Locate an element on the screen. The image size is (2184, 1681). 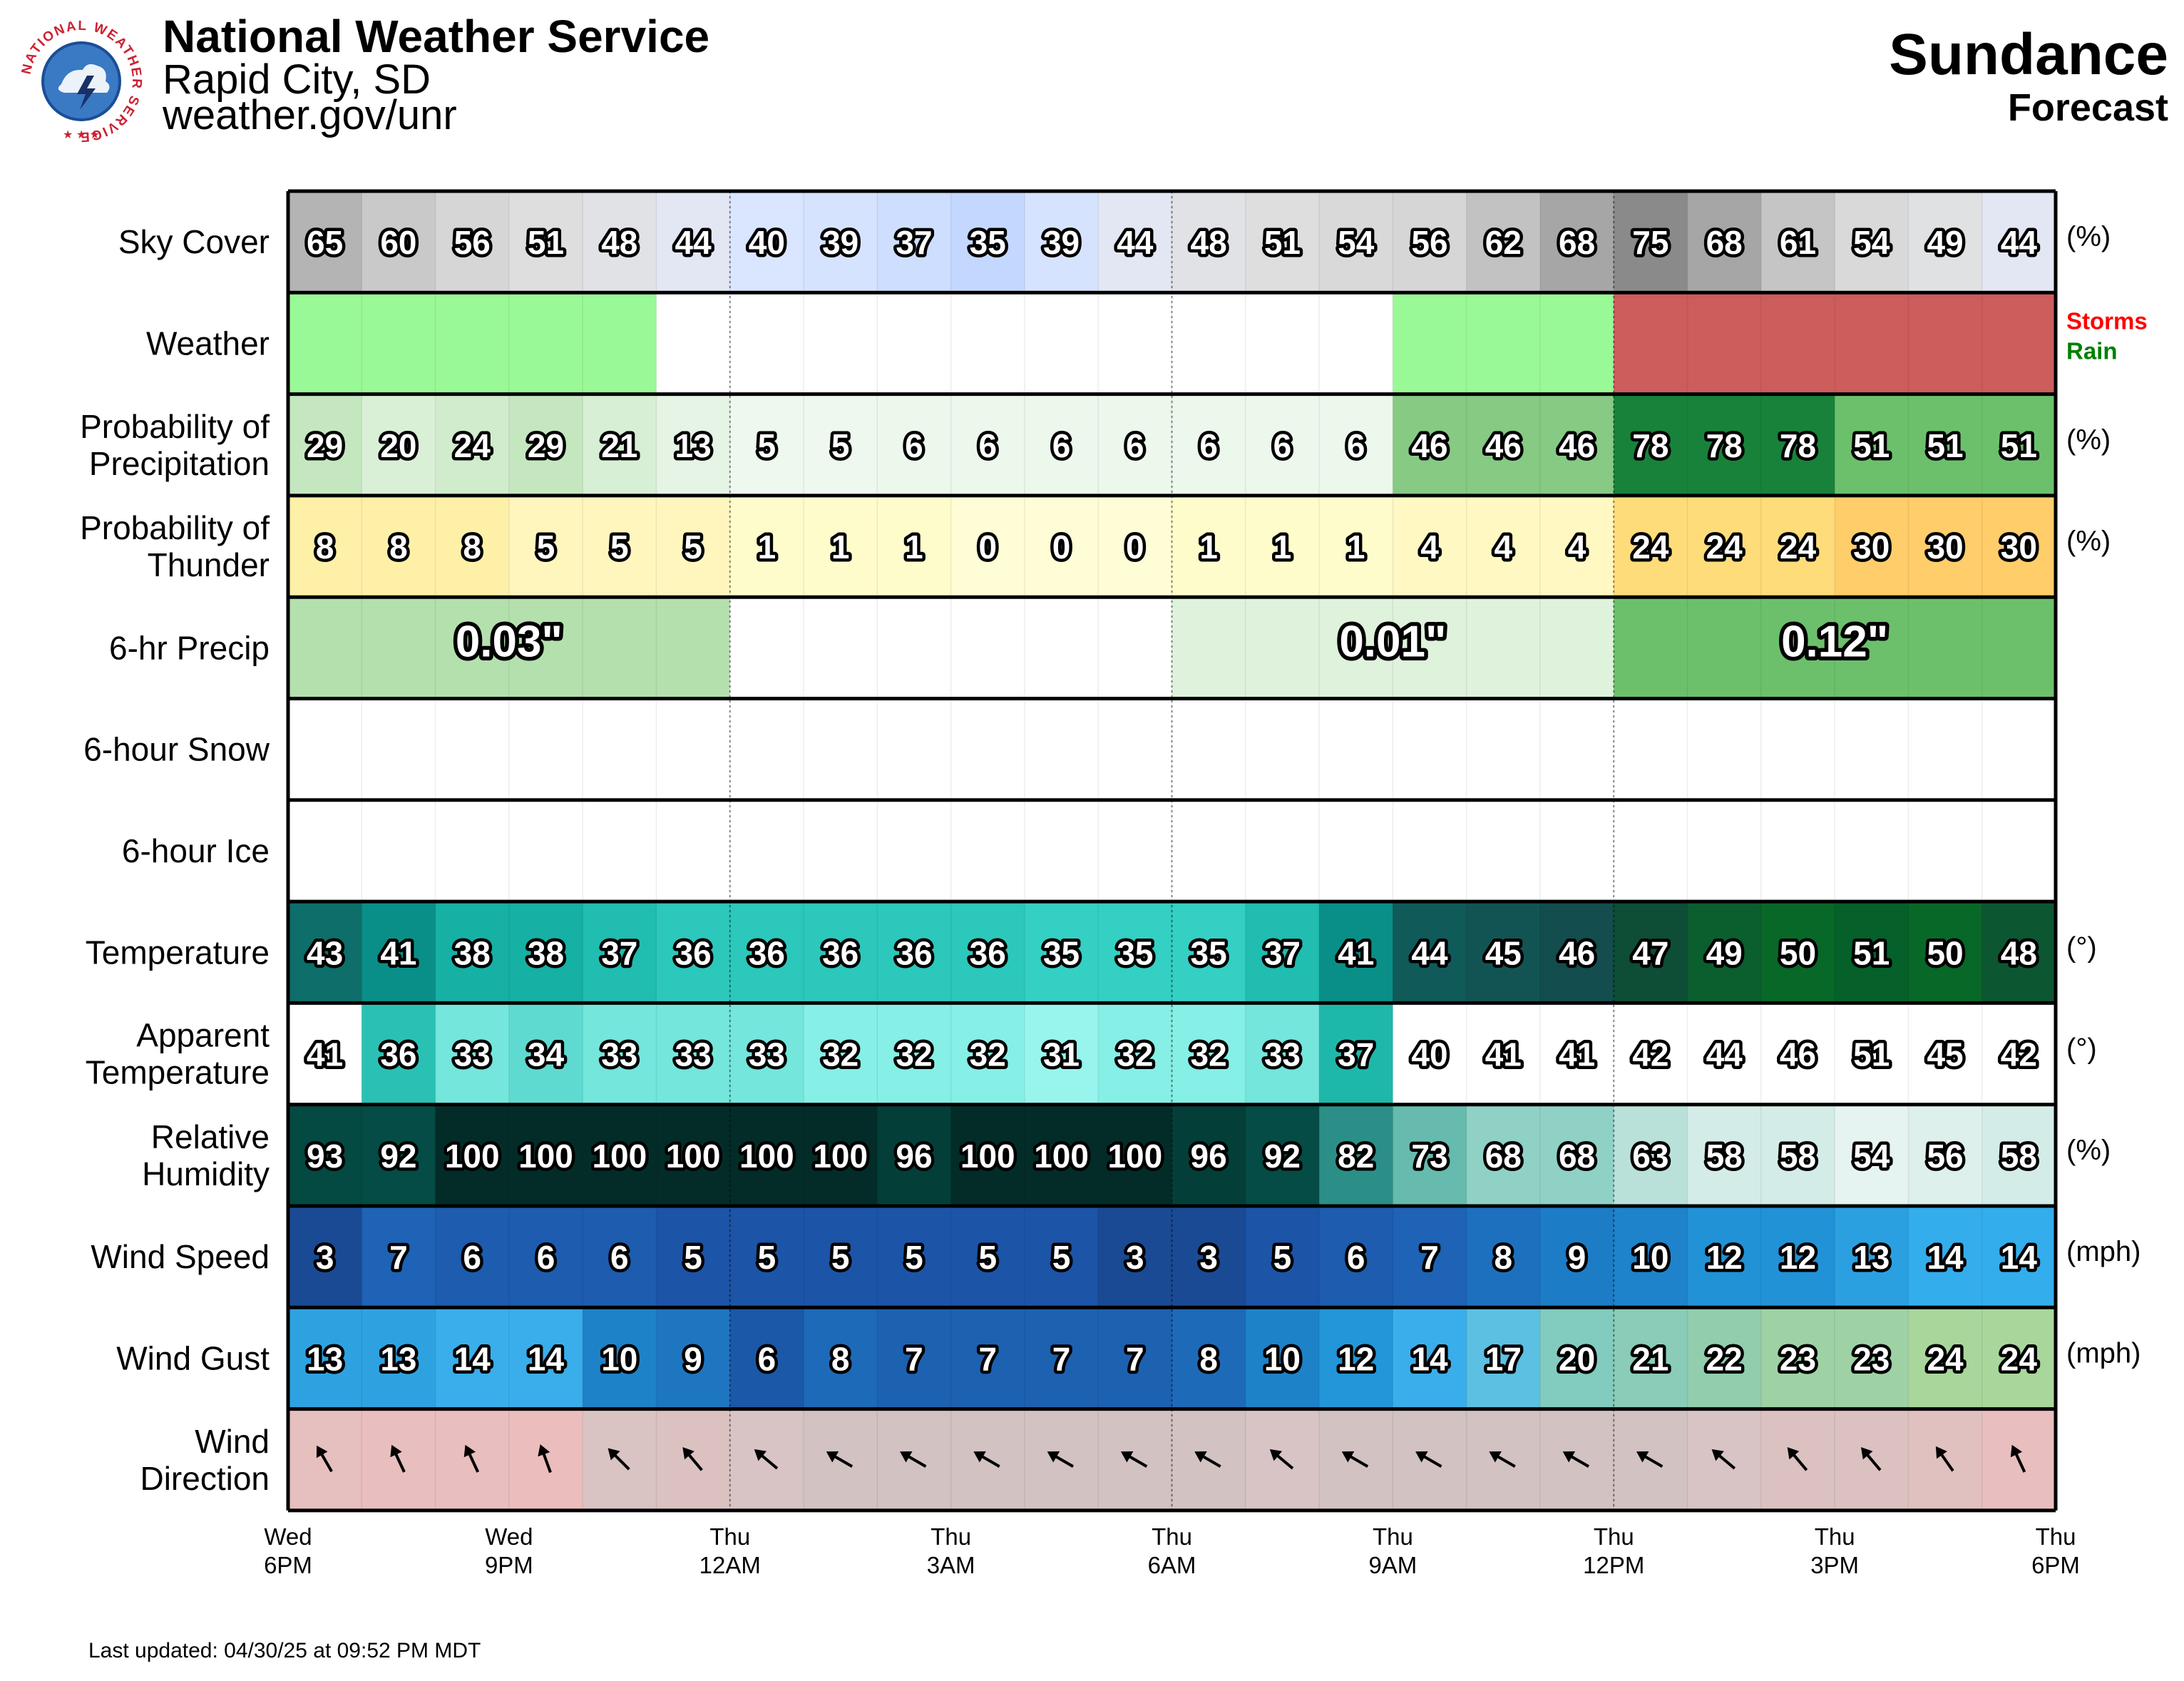
sky-value: 68 is located at coordinates (1724, 242).